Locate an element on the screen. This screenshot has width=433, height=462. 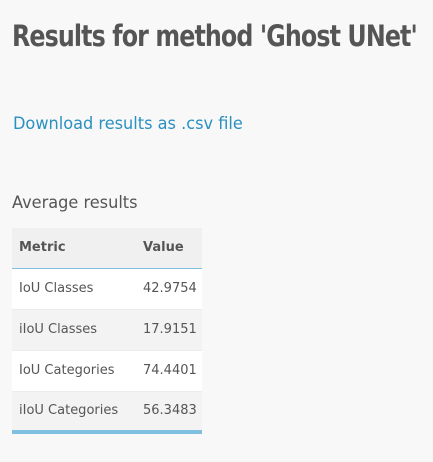
metric-cell: iIoU Categories is located at coordinates (74, 412).